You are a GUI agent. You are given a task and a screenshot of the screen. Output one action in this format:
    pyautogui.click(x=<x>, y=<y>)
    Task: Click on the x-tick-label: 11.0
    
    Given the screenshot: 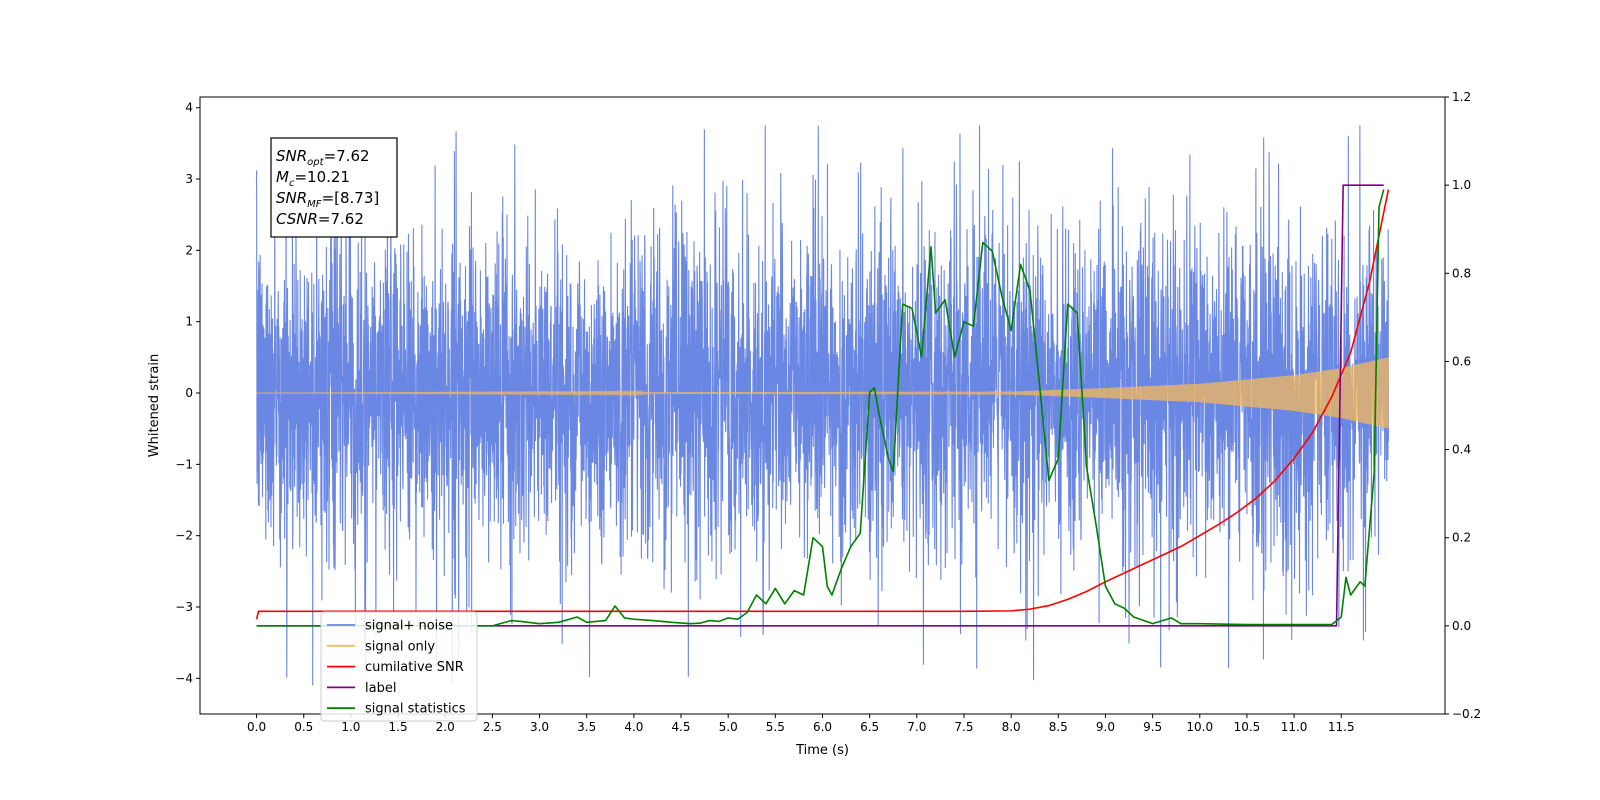 What is the action you would take?
    pyautogui.click(x=1294, y=727)
    